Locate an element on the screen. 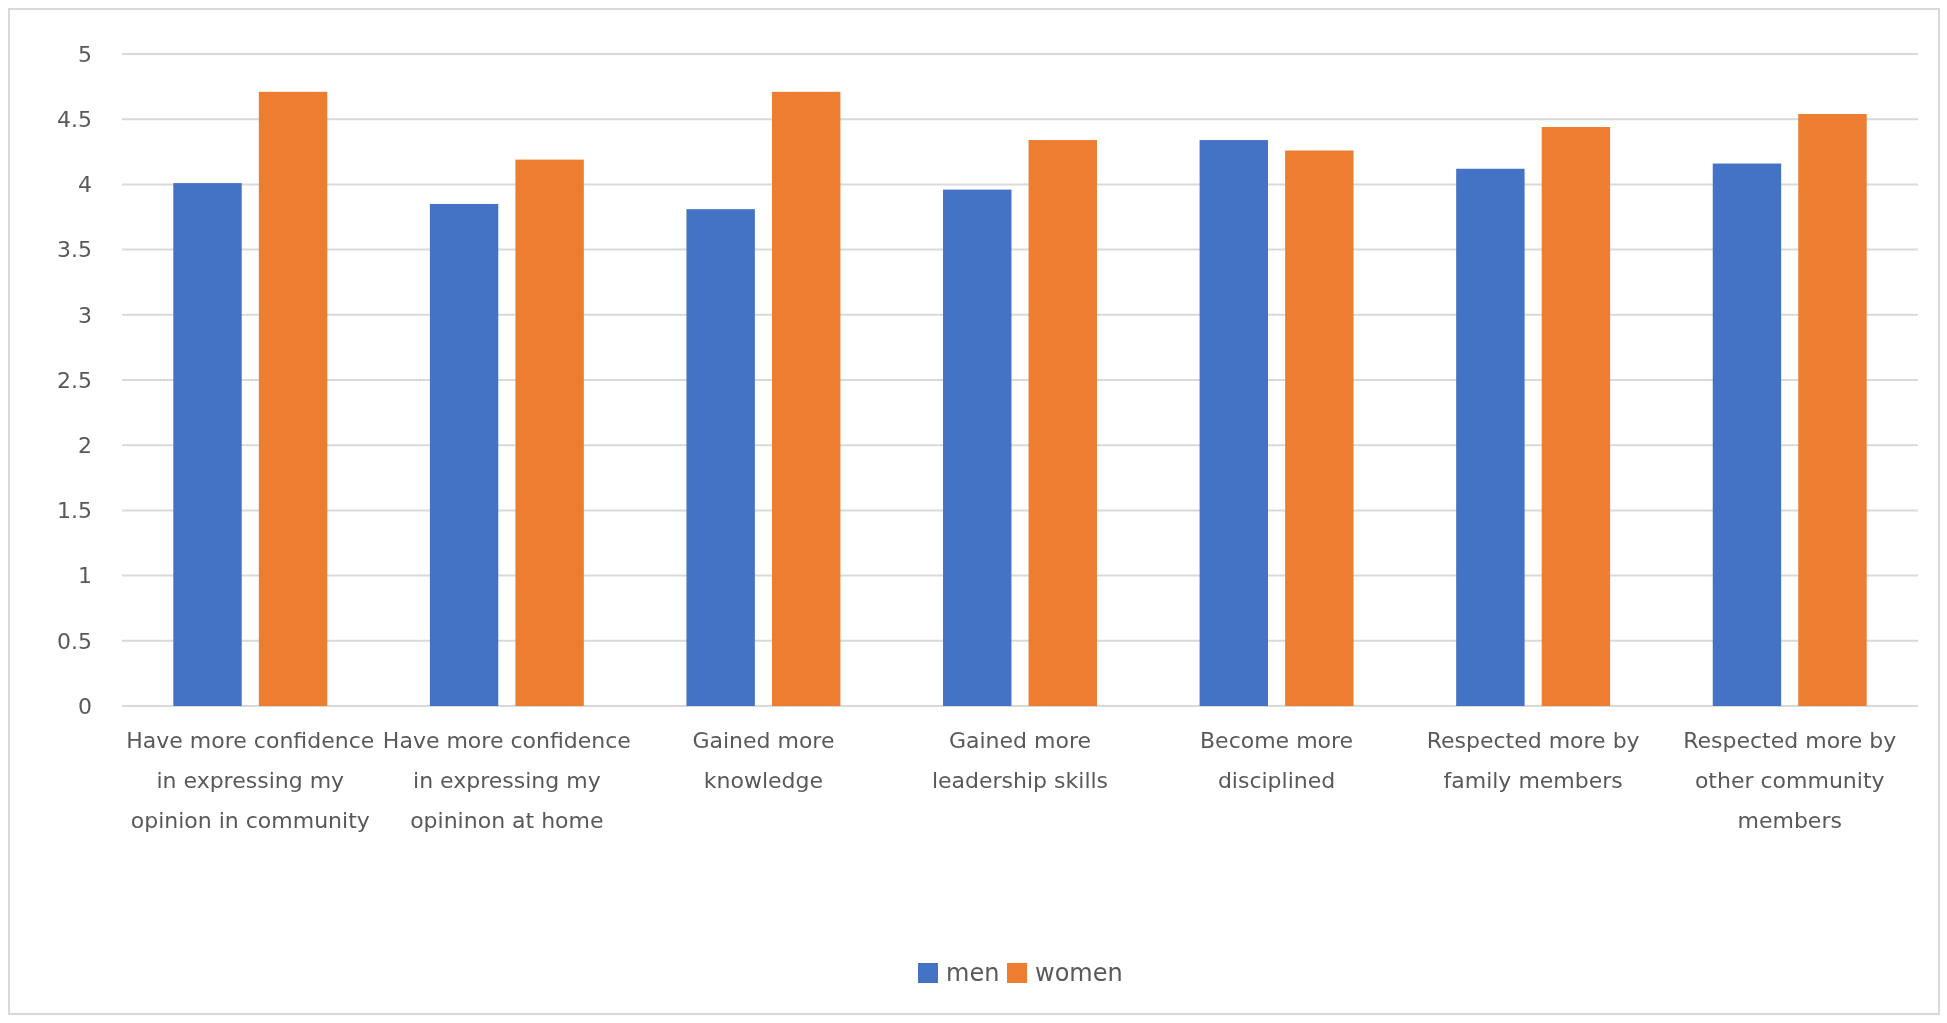 The height and width of the screenshot is (1023, 1947). legend-label: men is located at coordinates (973, 973).